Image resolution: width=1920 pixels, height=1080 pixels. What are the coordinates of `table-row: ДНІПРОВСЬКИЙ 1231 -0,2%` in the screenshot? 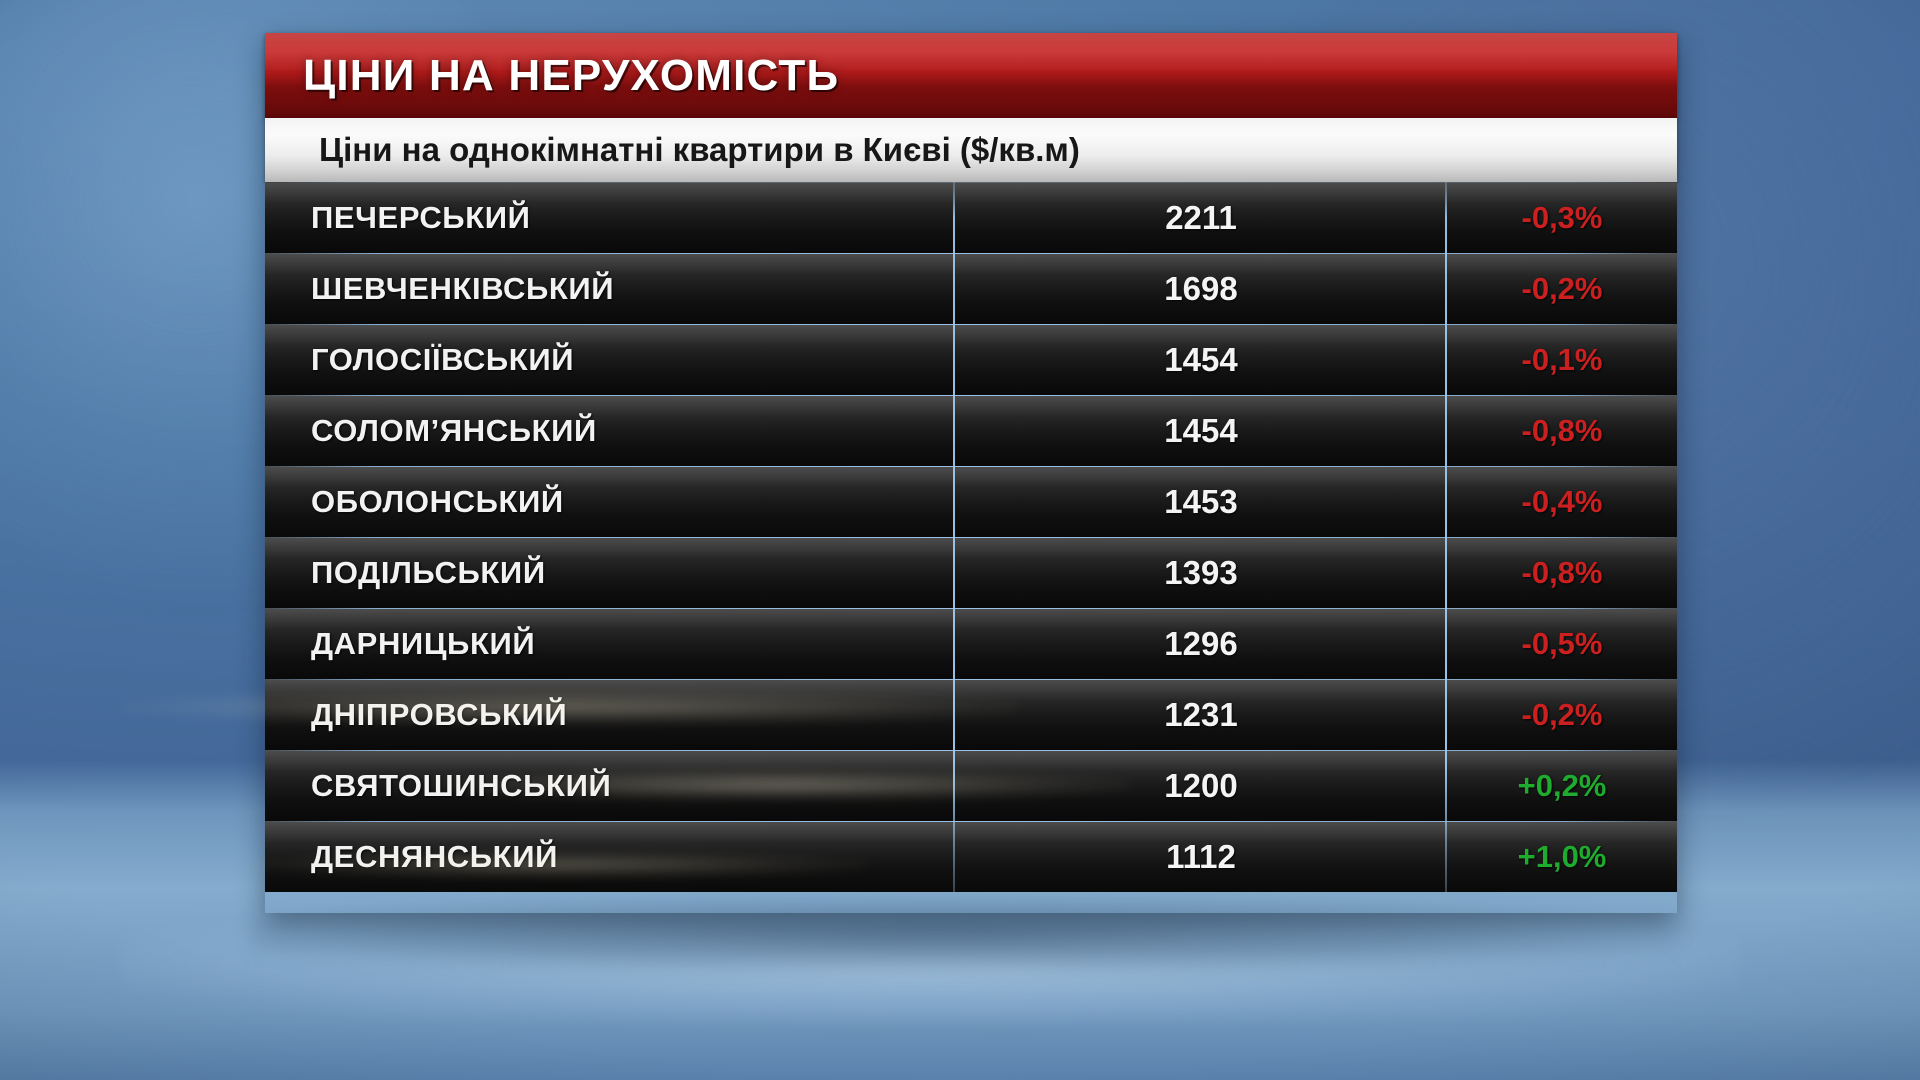 It's located at (971, 714).